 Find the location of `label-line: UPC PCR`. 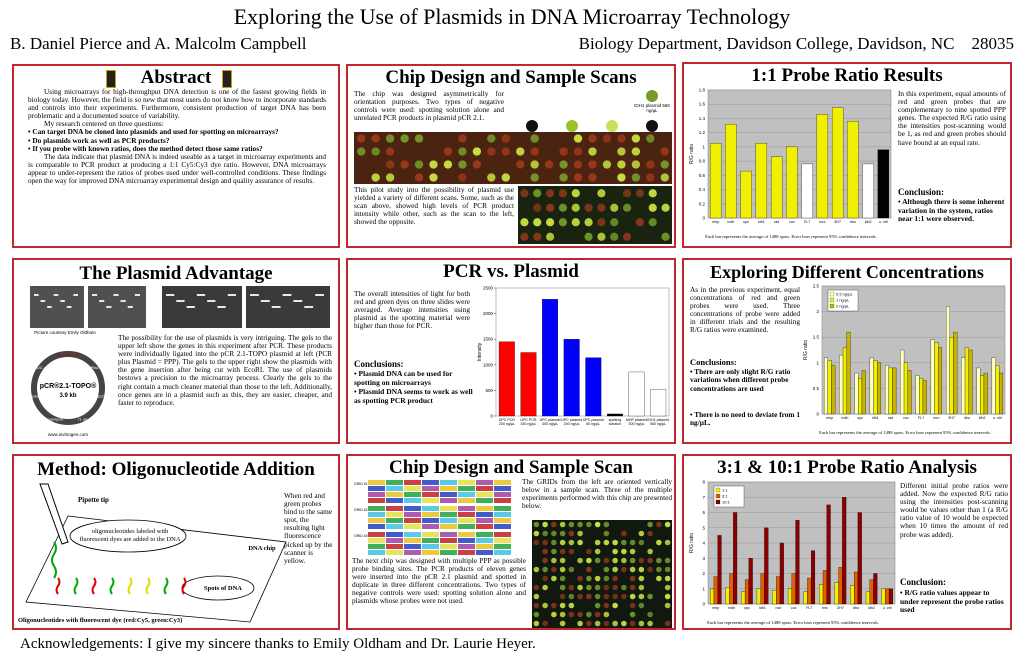

label-line: UPC PCR is located at coordinates (507, 420).